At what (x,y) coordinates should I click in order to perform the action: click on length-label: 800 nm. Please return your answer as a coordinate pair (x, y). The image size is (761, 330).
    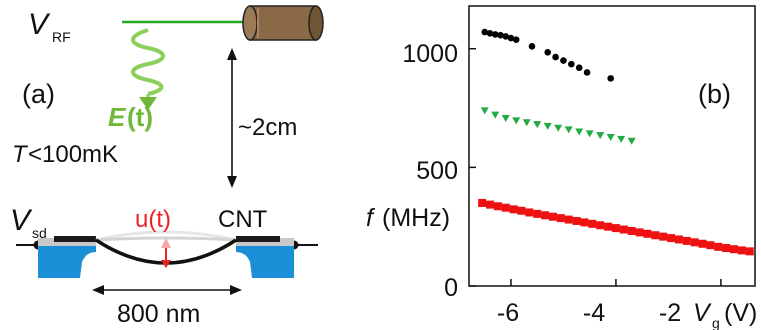
    Looking at the image, I should click on (158, 314).